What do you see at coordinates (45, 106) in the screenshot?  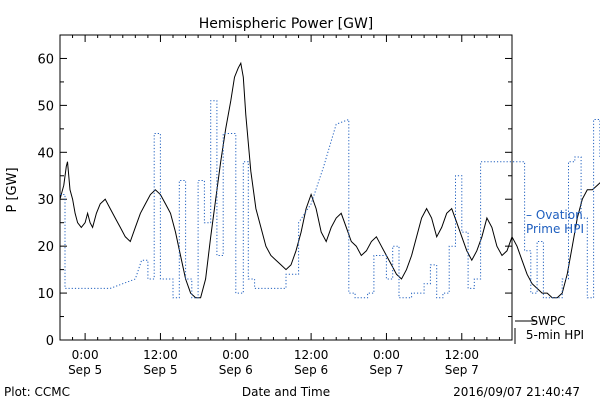 I see `y-tick-label: 50` at bounding box center [45, 106].